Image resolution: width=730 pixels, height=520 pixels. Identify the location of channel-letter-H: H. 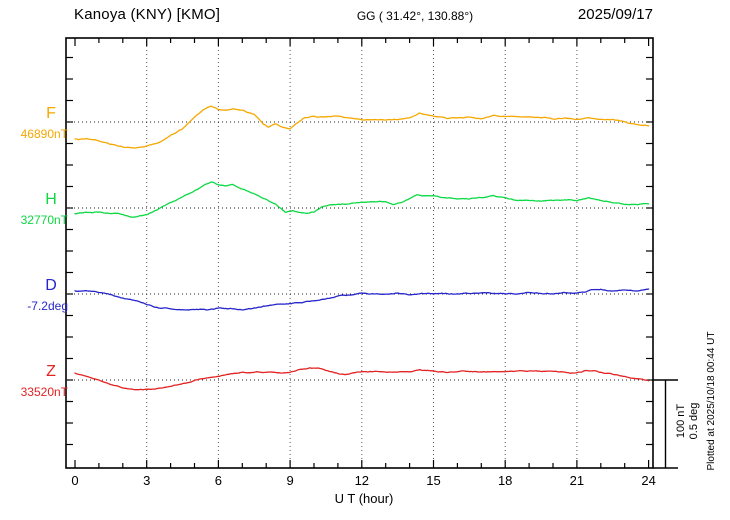
(51, 199).